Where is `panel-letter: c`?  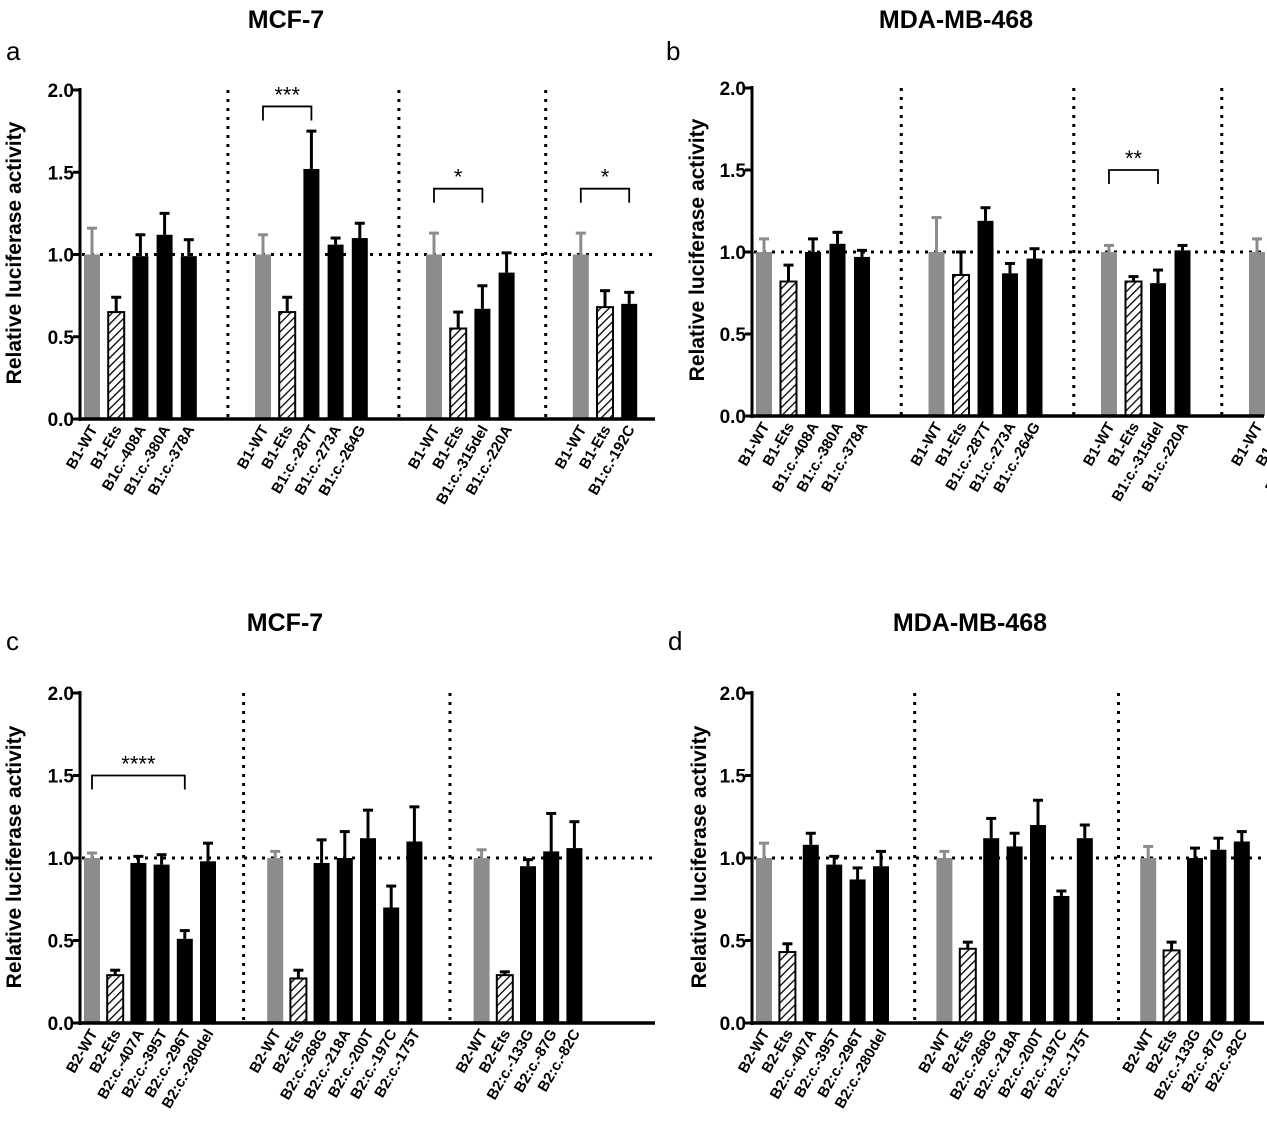
panel-letter: c is located at coordinates (12, 641).